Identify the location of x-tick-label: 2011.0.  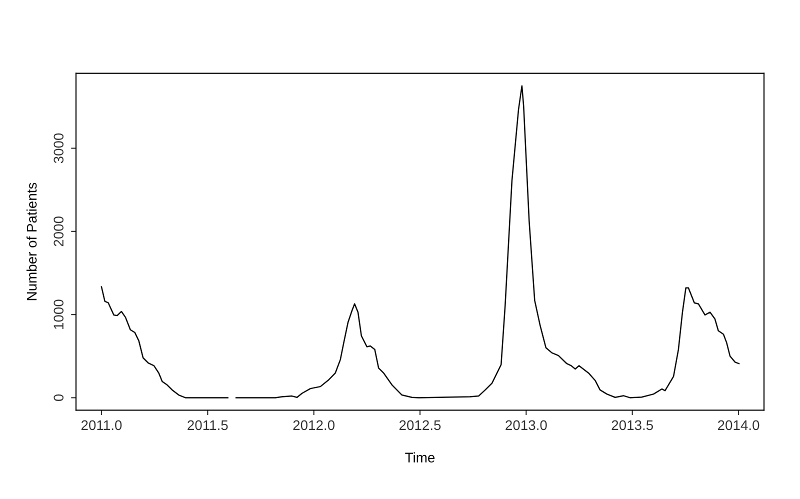
(101, 425).